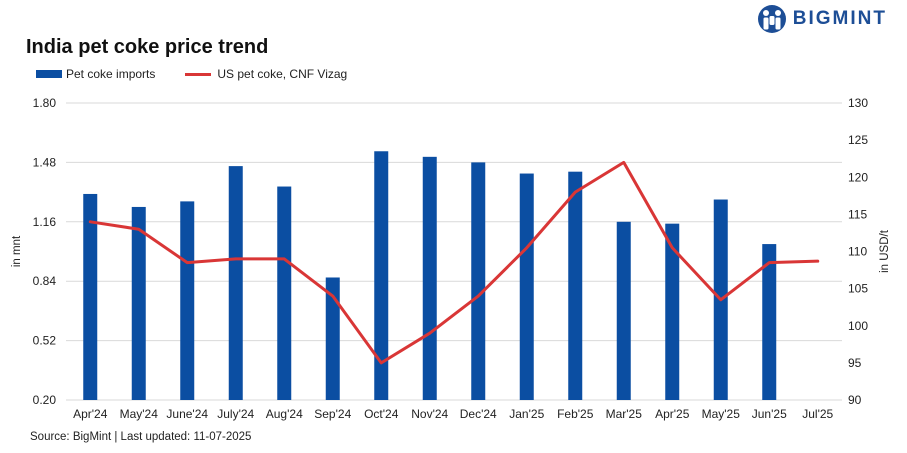 The height and width of the screenshot is (453, 907). I want to click on brand-logo: BIGMINT, so click(822, 19).